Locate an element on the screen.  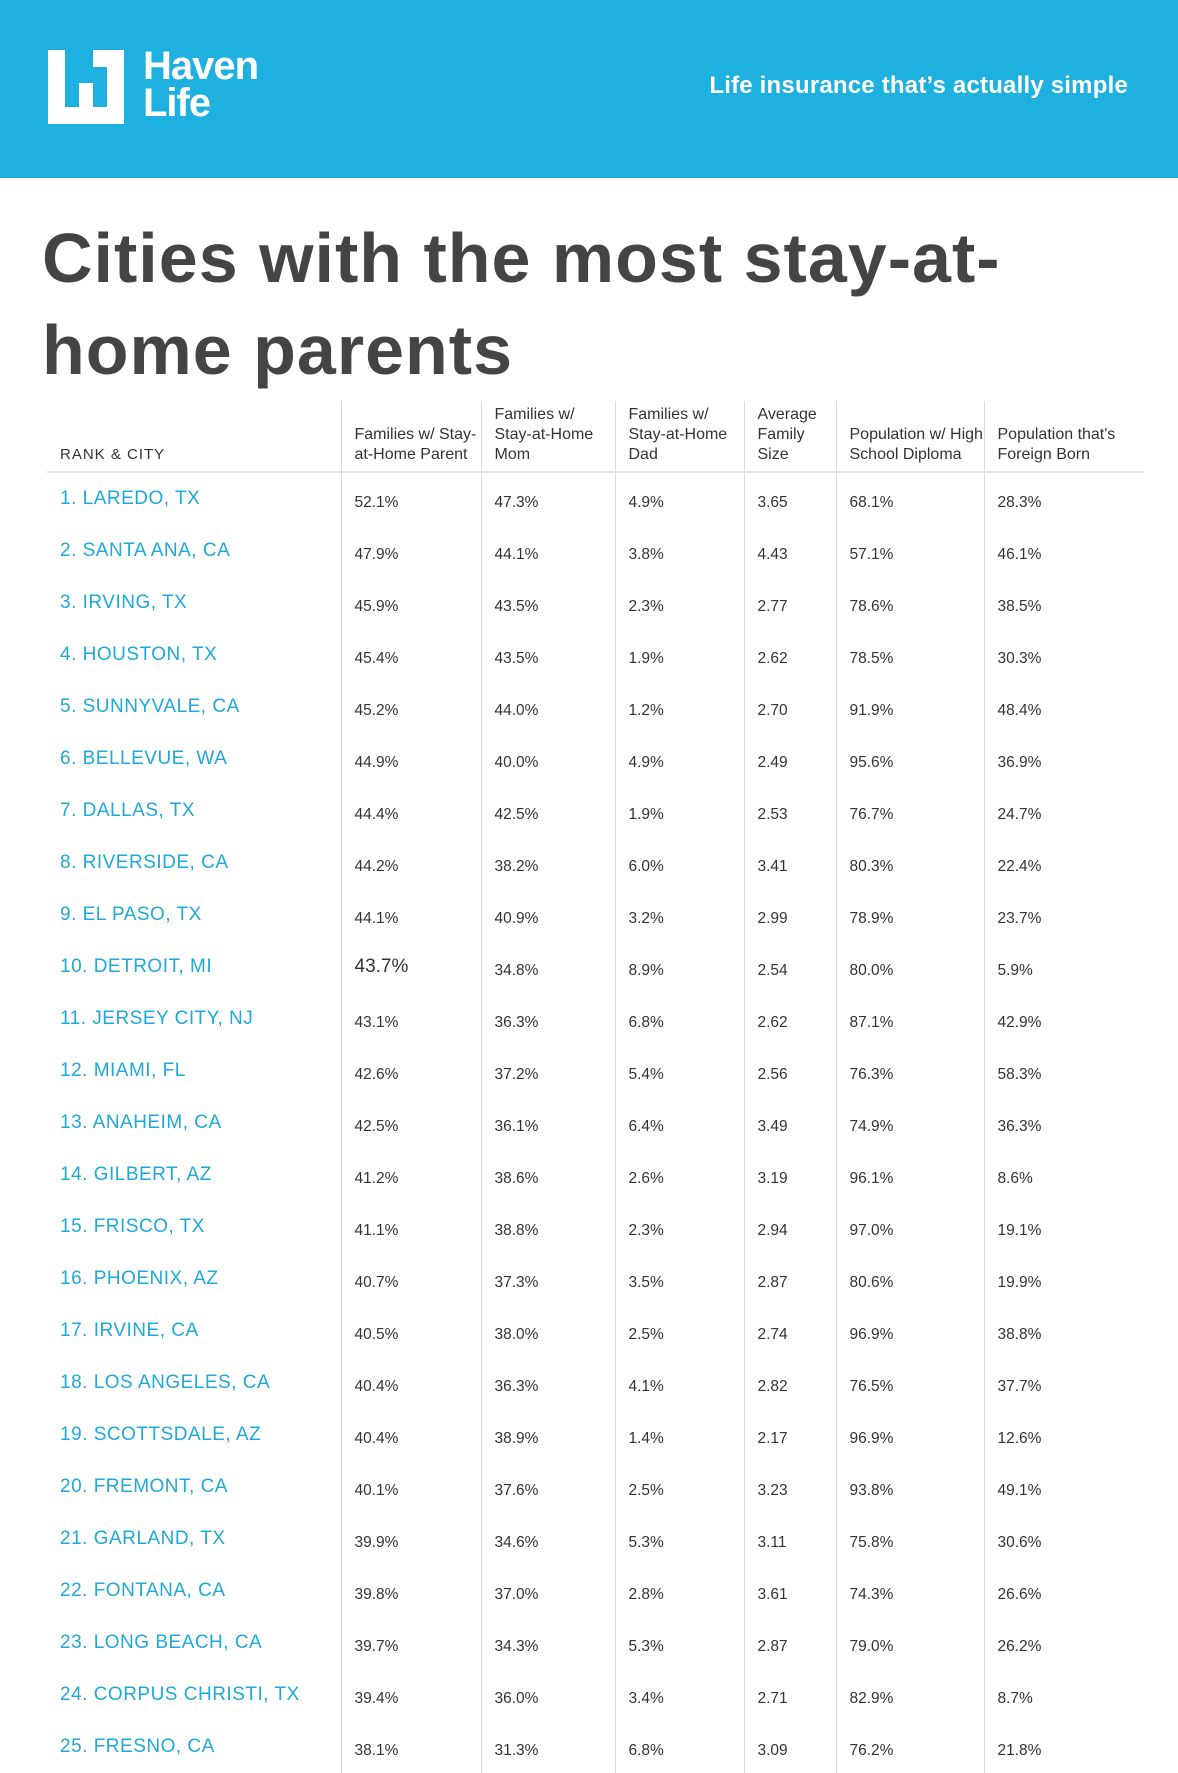
column-rank-city-header: RANK & CITY is located at coordinates (194, 437).